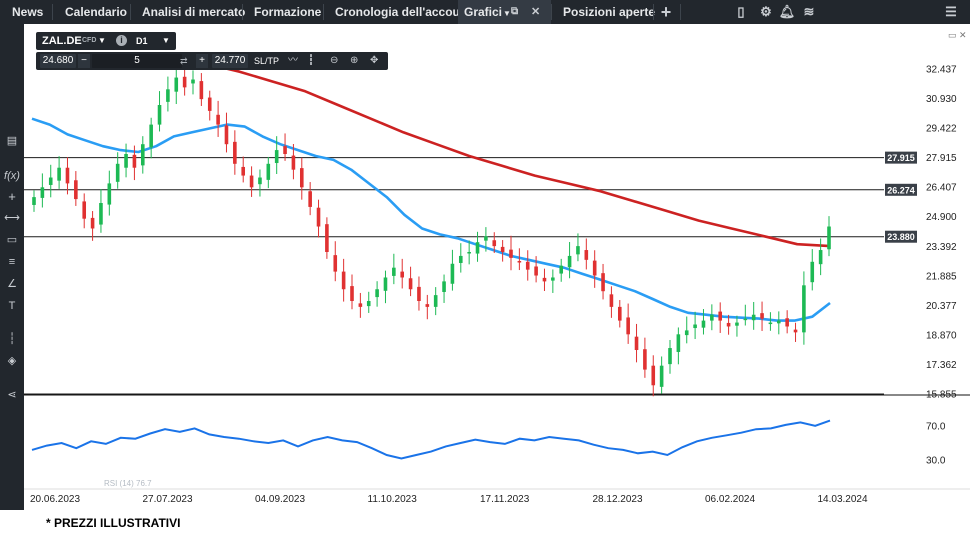 Image resolution: width=970 pixels, height=533 pixels. I want to click on indicator-icon: f(x), so click(12, 176).